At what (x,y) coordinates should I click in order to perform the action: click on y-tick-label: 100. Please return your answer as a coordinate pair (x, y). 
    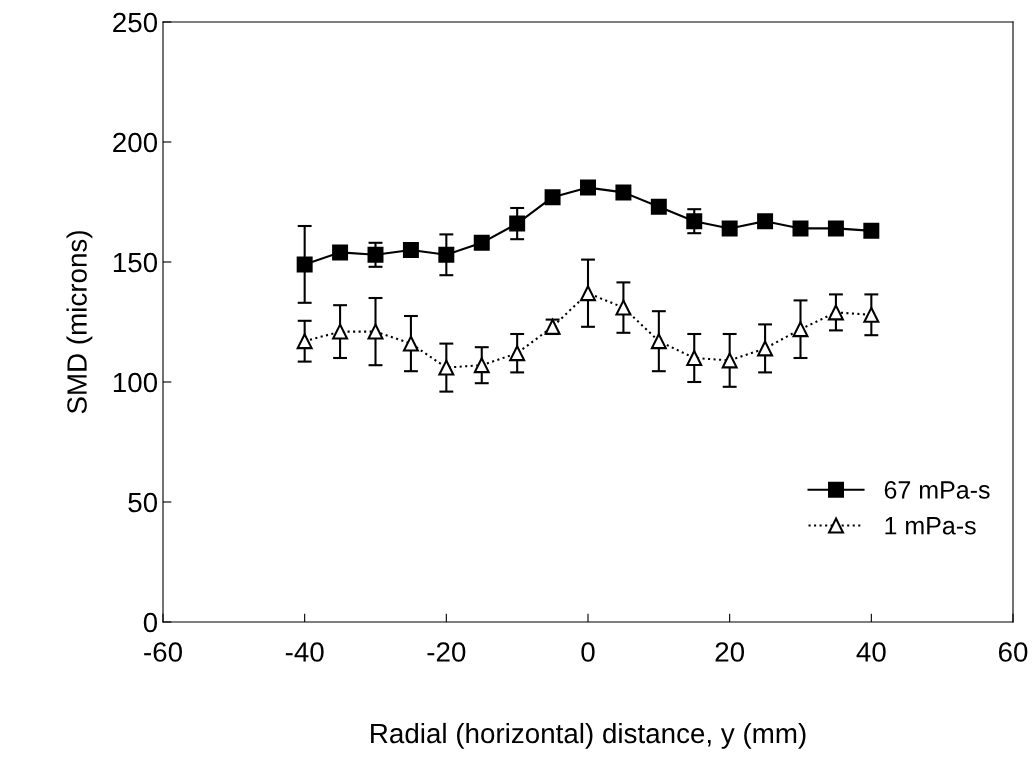
    Looking at the image, I should click on (135, 382).